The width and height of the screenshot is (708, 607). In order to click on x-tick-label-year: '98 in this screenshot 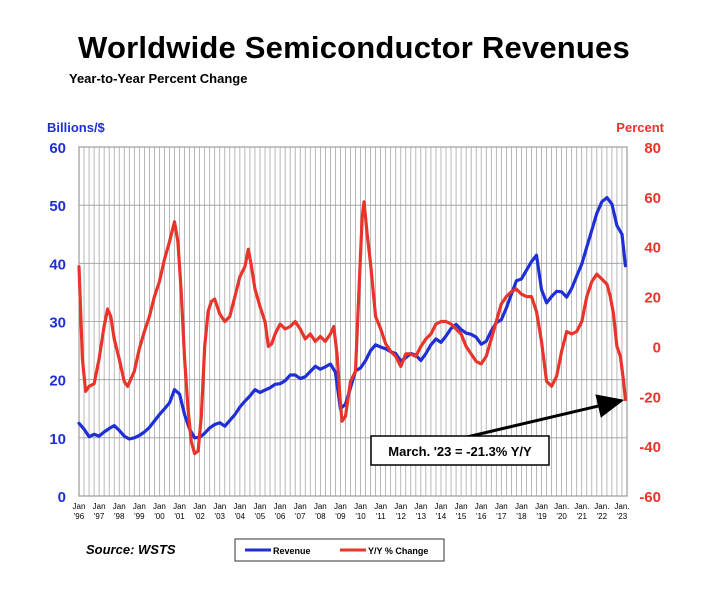, I will do `click(119, 516)`.